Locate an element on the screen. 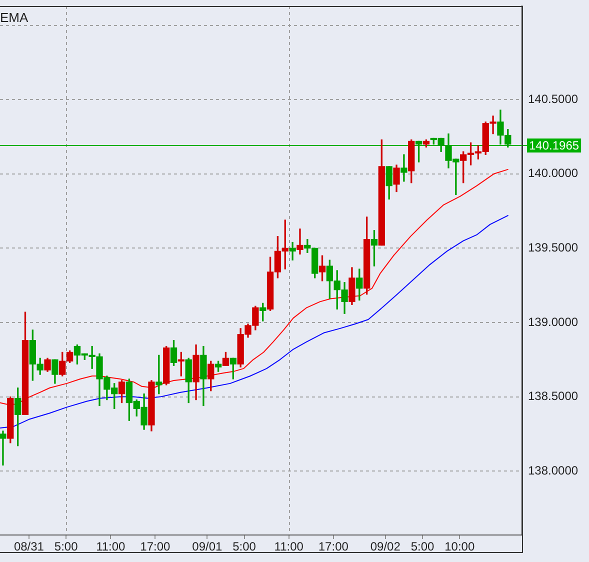 This screenshot has width=589, height=562. x-tick-label: 08/31 is located at coordinates (29, 547).